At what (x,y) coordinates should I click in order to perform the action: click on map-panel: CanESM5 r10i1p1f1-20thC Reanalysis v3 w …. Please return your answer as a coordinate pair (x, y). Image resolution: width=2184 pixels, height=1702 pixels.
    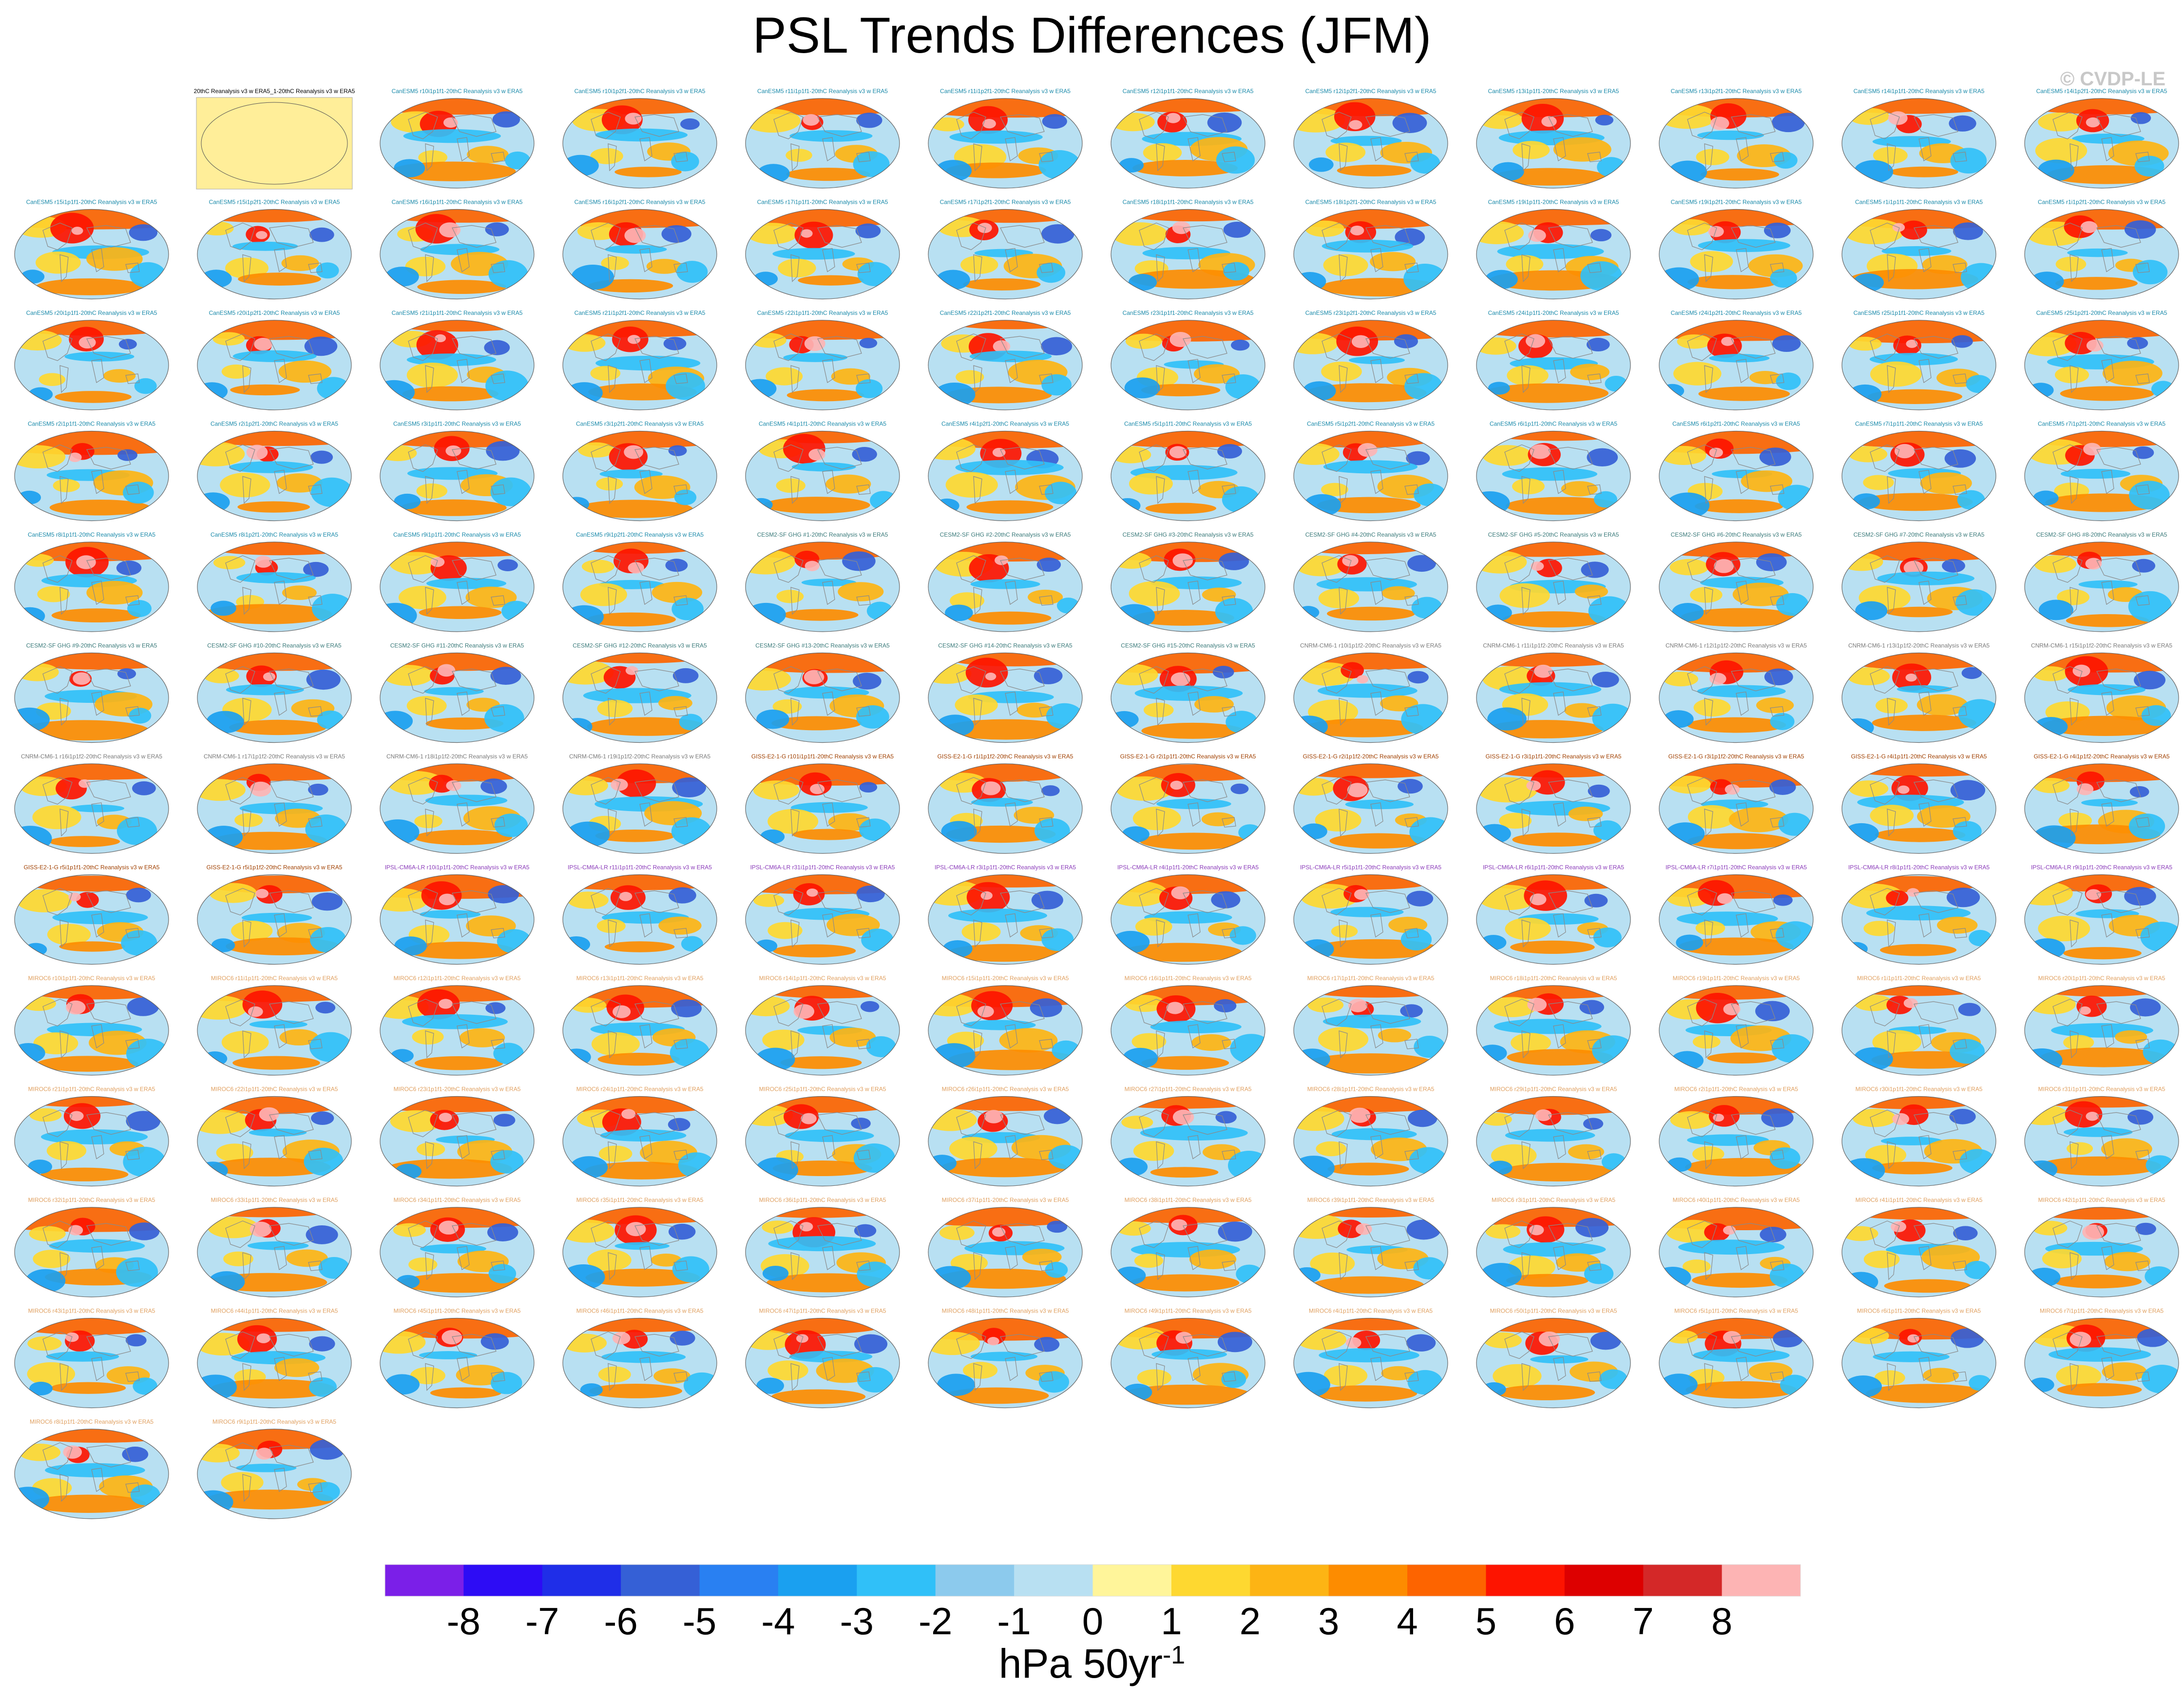
    Looking at the image, I should click on (457, 138).